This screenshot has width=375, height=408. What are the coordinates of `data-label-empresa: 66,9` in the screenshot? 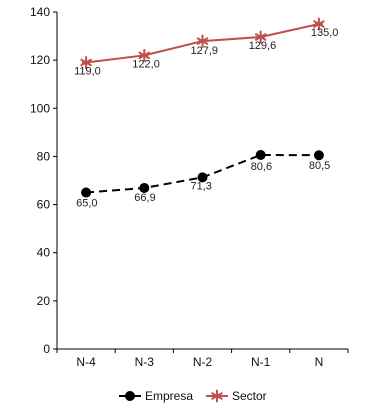 It's located at (144, 198).